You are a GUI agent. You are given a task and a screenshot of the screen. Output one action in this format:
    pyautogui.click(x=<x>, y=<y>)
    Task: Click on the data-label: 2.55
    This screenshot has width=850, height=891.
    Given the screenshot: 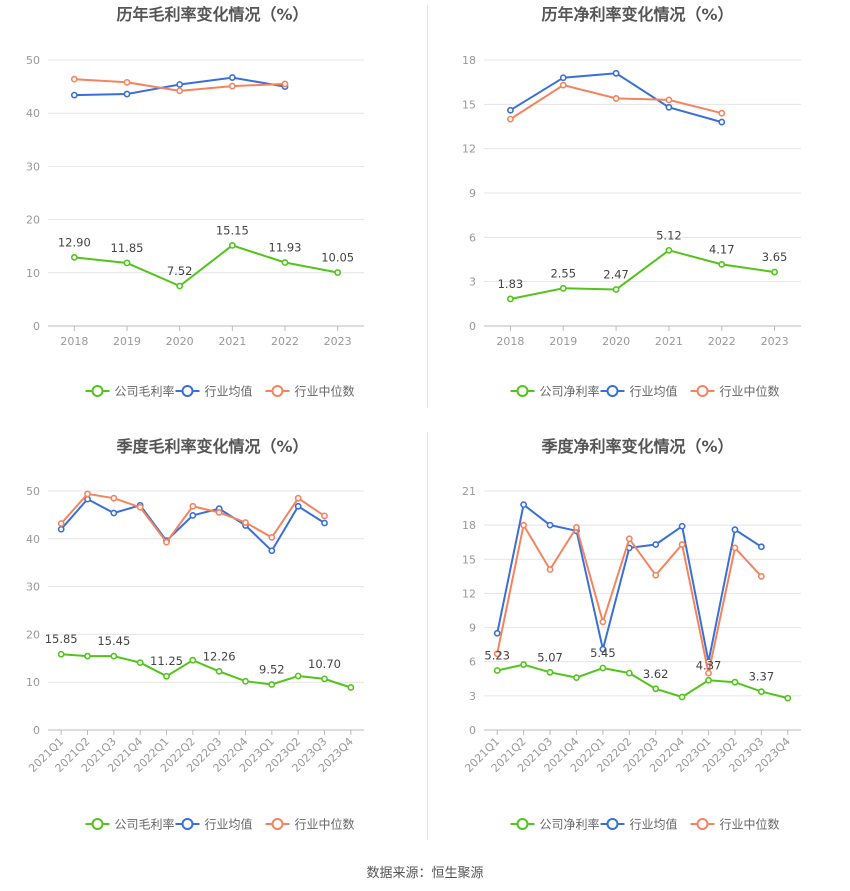 What is the action you would take?
    pyautogui.click(x=563, y=273)
    